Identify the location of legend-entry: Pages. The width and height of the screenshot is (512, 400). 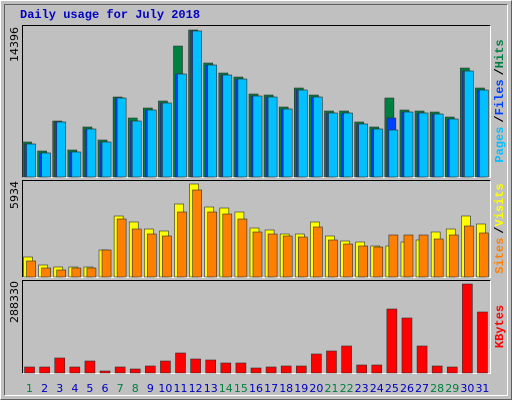
(500, 145).